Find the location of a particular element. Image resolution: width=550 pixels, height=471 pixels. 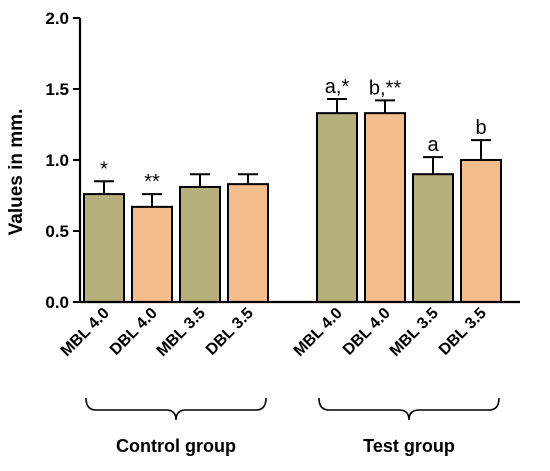

bar-annotation: a,* is located at coordinates (337, 87).